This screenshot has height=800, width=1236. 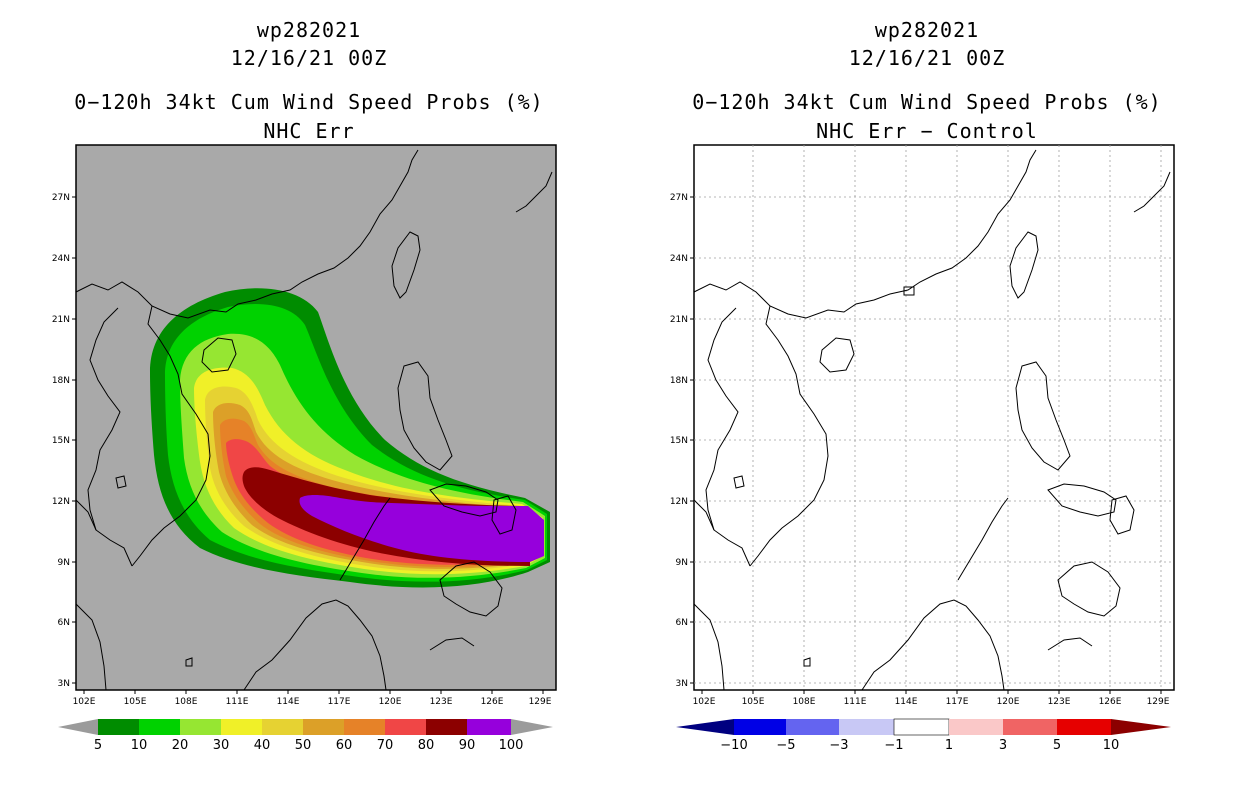 What do you see at coordinates (186, 702) in the screenshot?
I see `left-lon-label: 108E` at bounding box center [186, 702].